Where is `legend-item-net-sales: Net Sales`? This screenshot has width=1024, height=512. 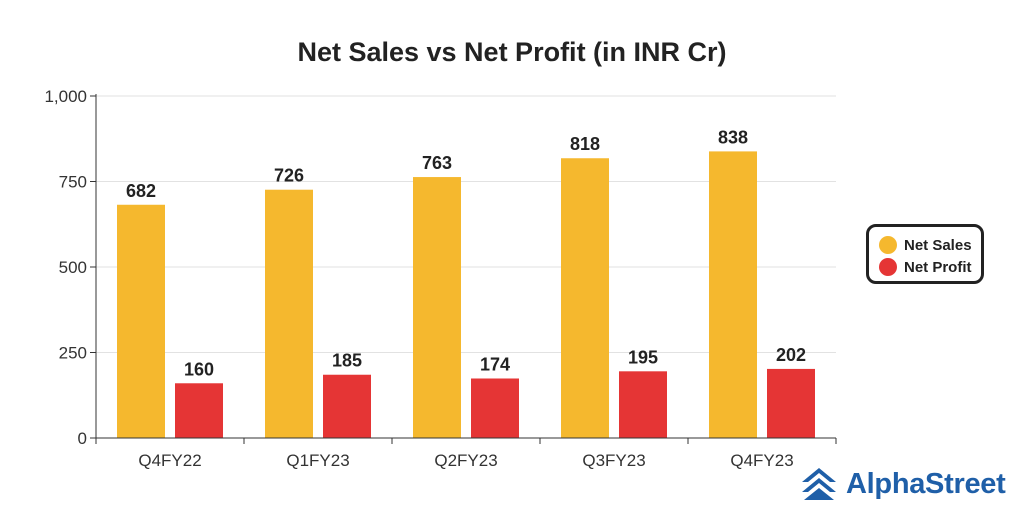 legend-item-net-sales: Net Sales is located at coordinates (930, 245).